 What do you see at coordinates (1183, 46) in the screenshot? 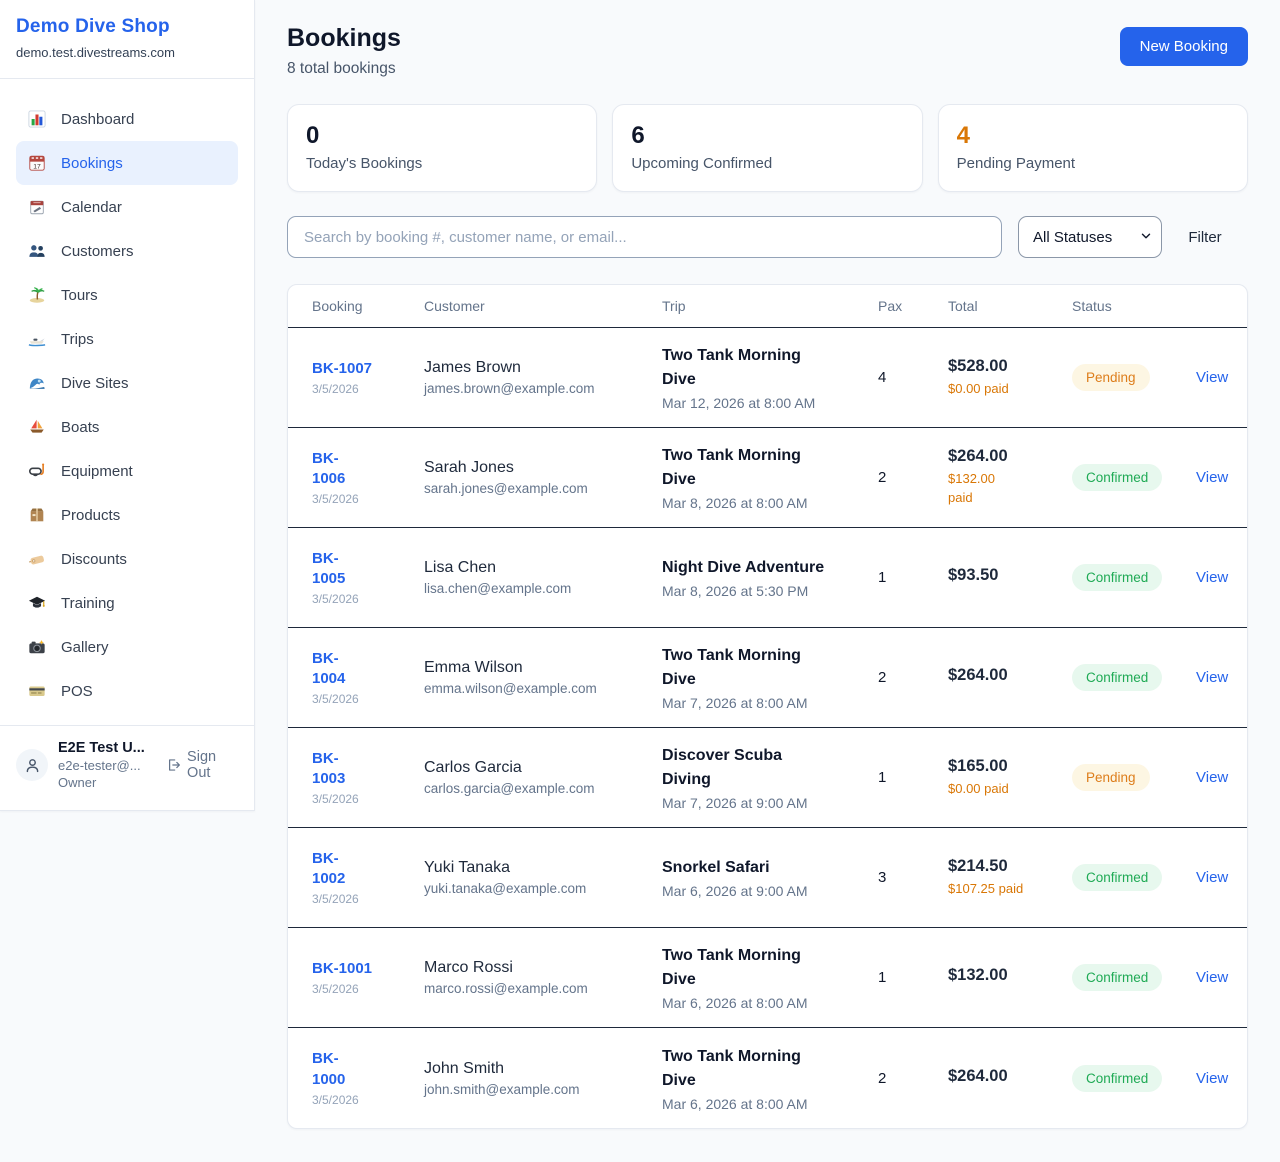
I see `new-booking-button: New Booking` at bounding box center [1183, 46].